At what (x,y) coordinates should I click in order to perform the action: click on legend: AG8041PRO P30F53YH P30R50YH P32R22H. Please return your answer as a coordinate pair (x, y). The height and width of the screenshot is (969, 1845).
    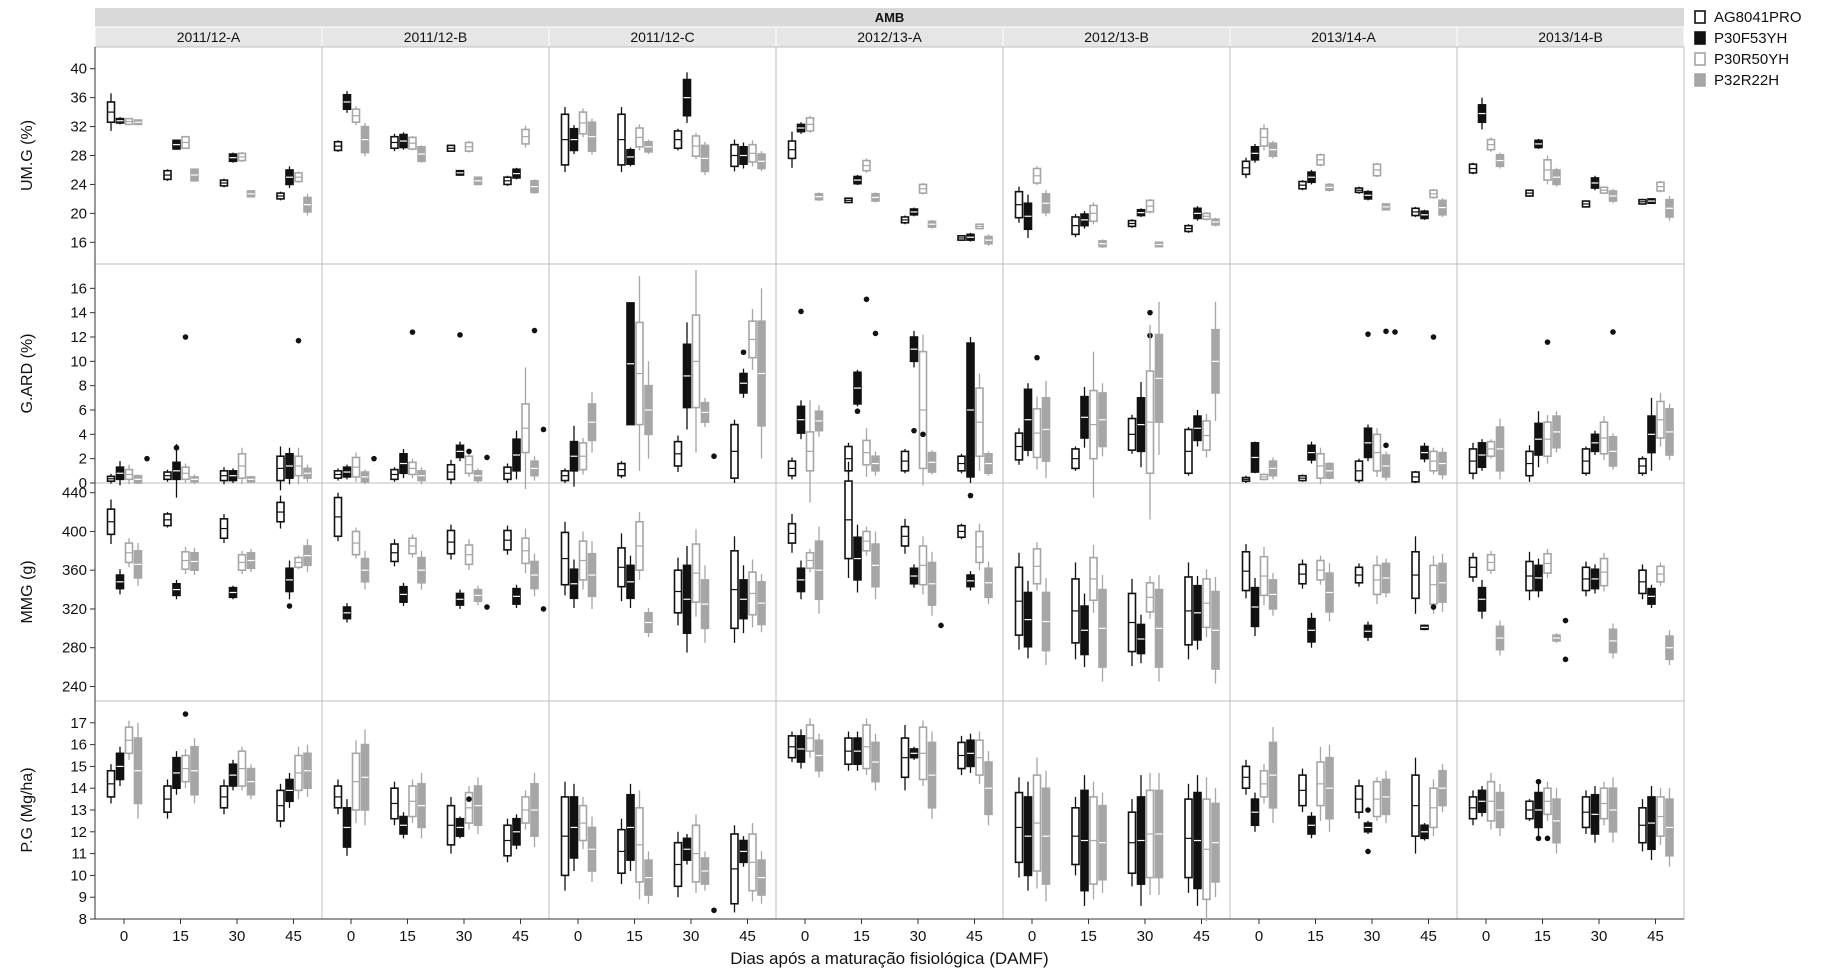
    Looking at the image, I should click on (1748, 49).